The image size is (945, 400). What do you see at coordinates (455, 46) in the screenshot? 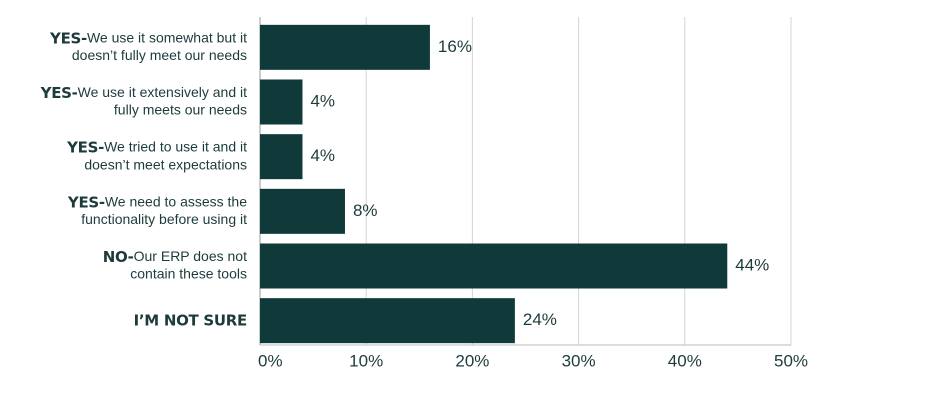
I see `value-label: 16%` at bounding box center [455, 46].